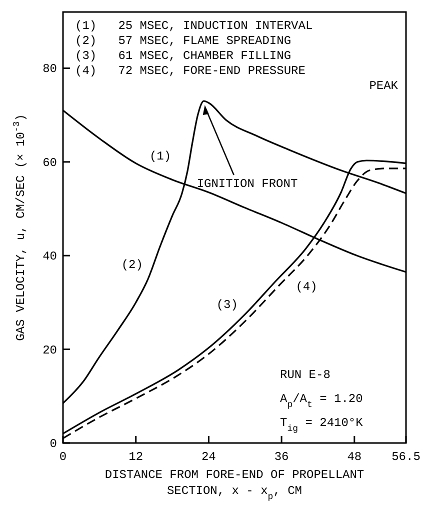  Describe the element at coordinates (132, 265) in the screenshot. I see `series-label: (2)` at that location.